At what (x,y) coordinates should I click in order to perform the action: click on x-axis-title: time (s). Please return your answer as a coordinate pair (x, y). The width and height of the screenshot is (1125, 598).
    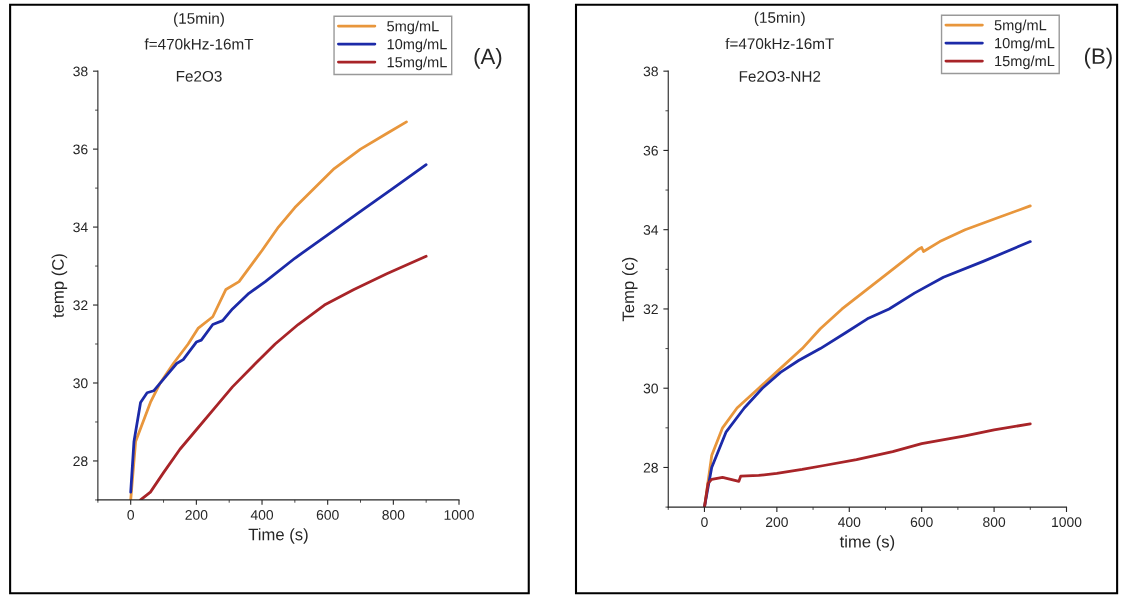
    Looking at the image, I should click on (867, 543).